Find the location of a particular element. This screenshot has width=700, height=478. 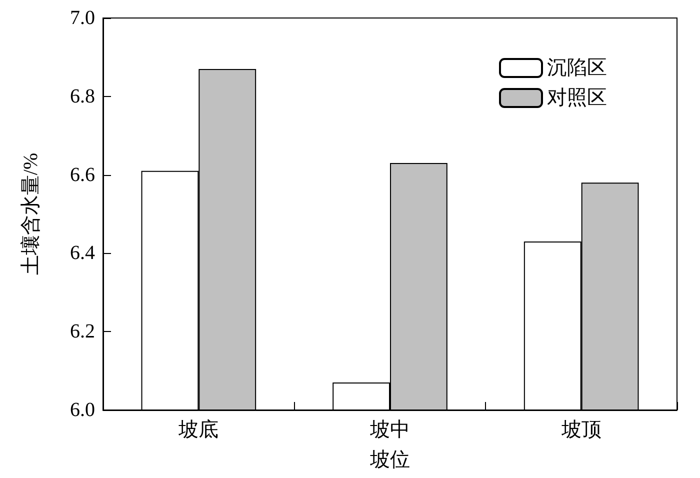

y-tick-label: 7.0 is located at coordinates (82, 18).